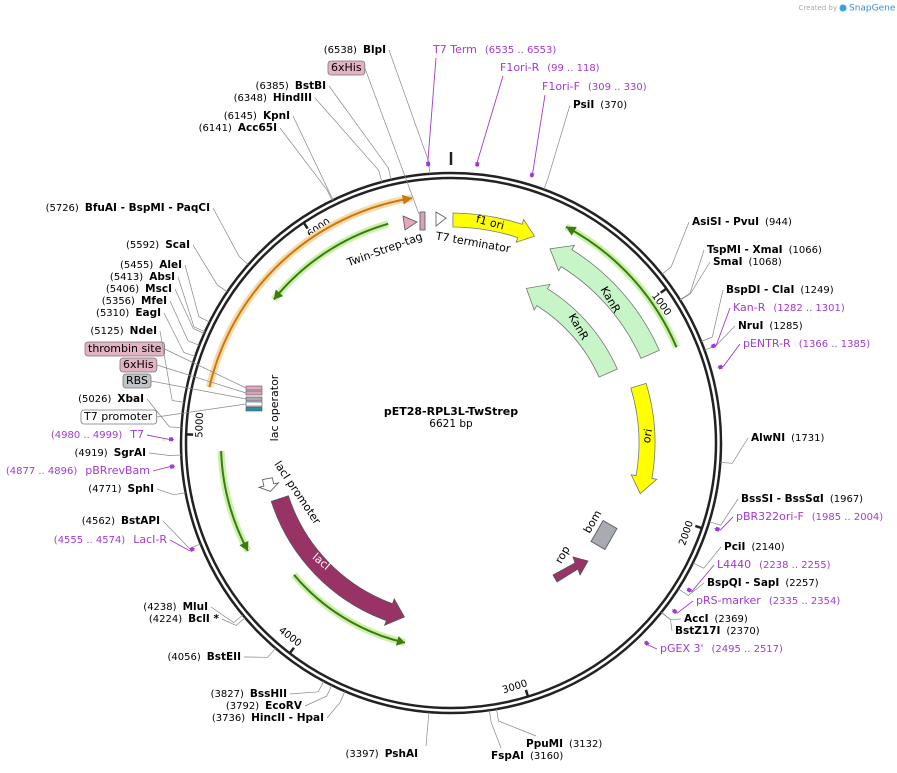  I want to click on primer-name: pRS-marker, so click(728, 600).